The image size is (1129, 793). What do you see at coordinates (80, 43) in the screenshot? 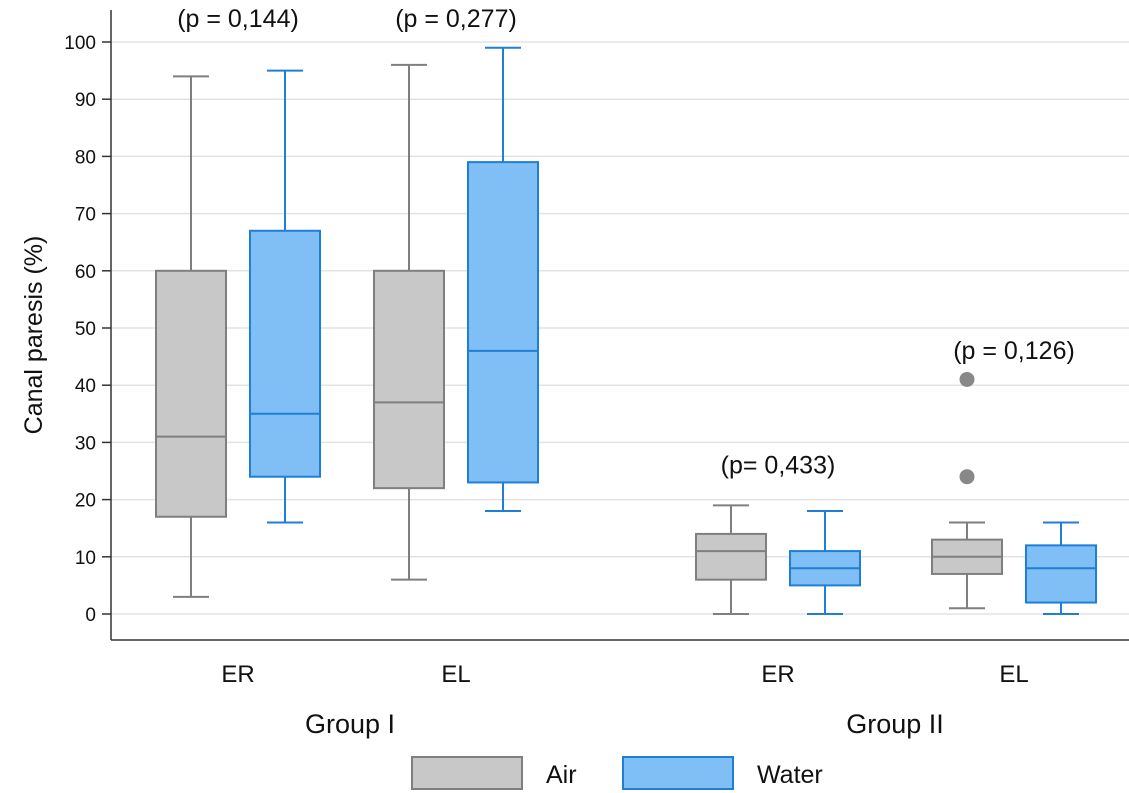
I see `y-tick-label: 100` at bounding box center [80, 43].